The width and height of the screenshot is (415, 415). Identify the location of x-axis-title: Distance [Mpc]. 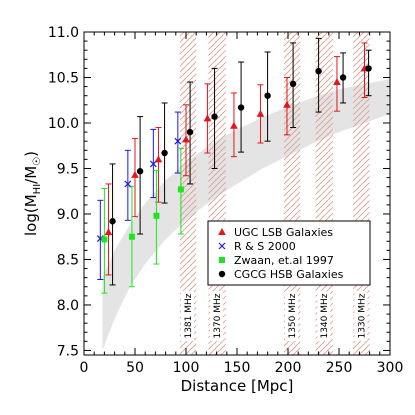
(237, 386).